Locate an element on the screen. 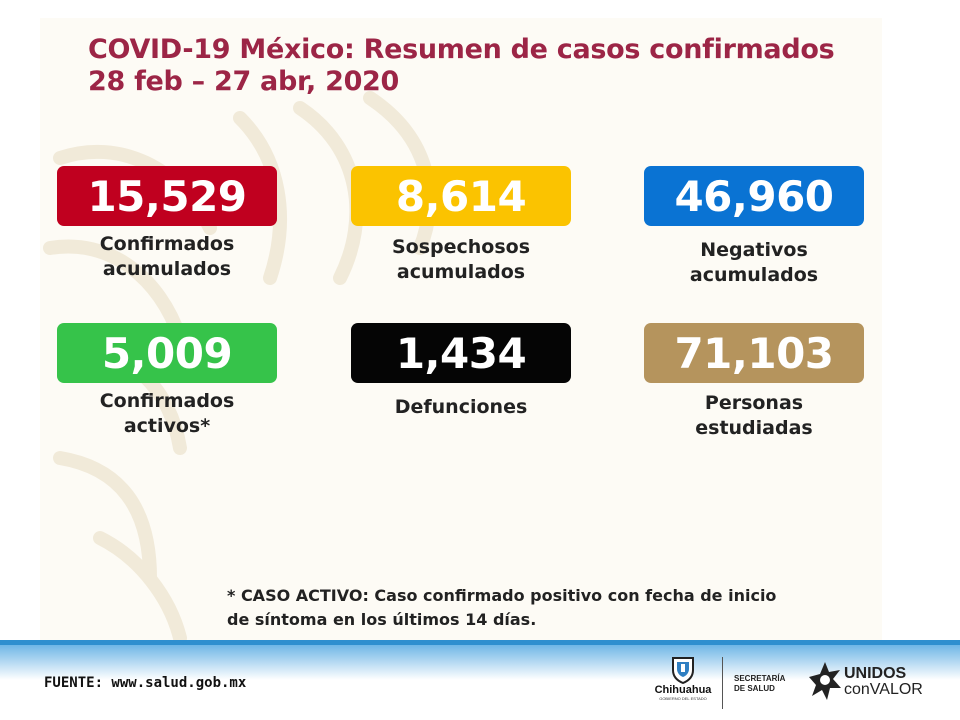 The height and width of the screenshot is (720, 960). stat-card-personas-estudiadas: 71,103 Personas estudiadas is located at coordinates (754, 382).